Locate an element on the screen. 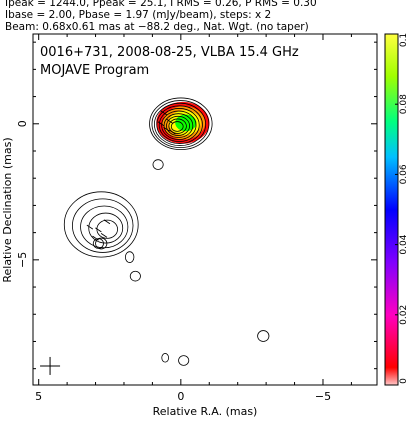  colorbar-tick-label: 0.08 is located at coordinates (404, 104).